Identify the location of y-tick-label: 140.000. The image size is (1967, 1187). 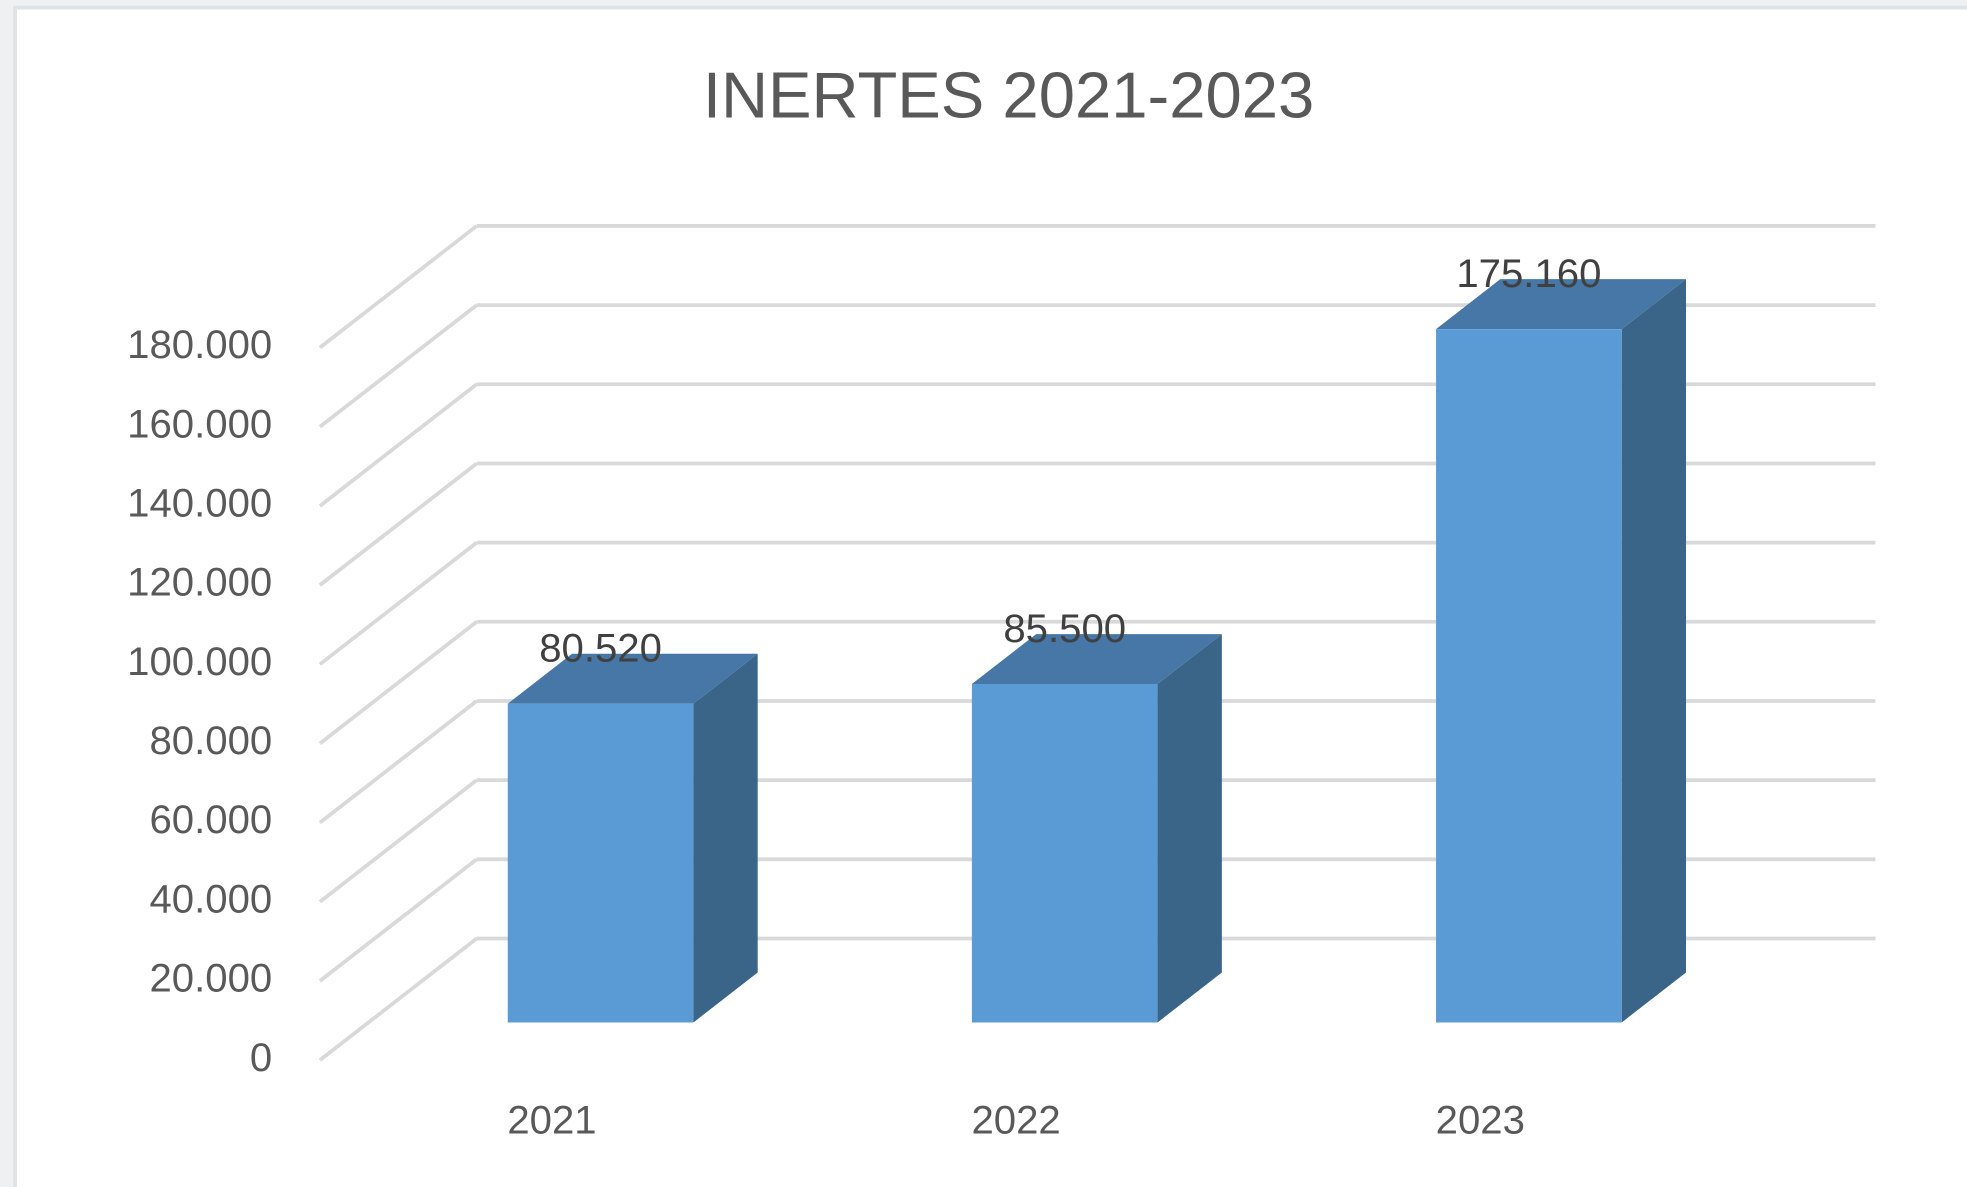
(199, 503).